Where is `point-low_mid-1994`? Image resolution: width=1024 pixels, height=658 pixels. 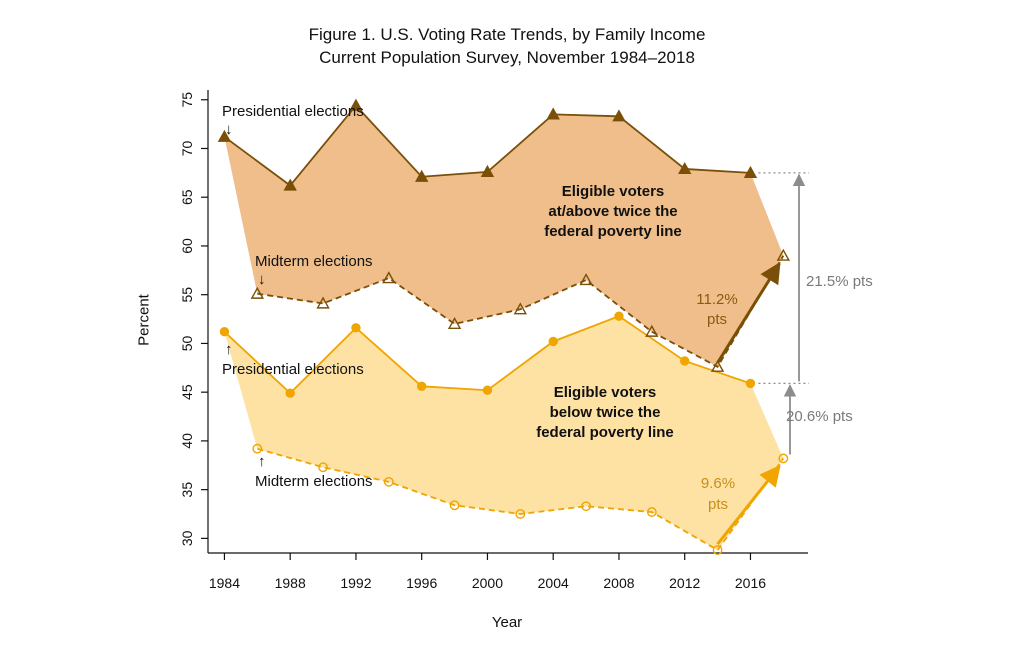 point-low_mid-1994 is located at coordinates (388, 481).